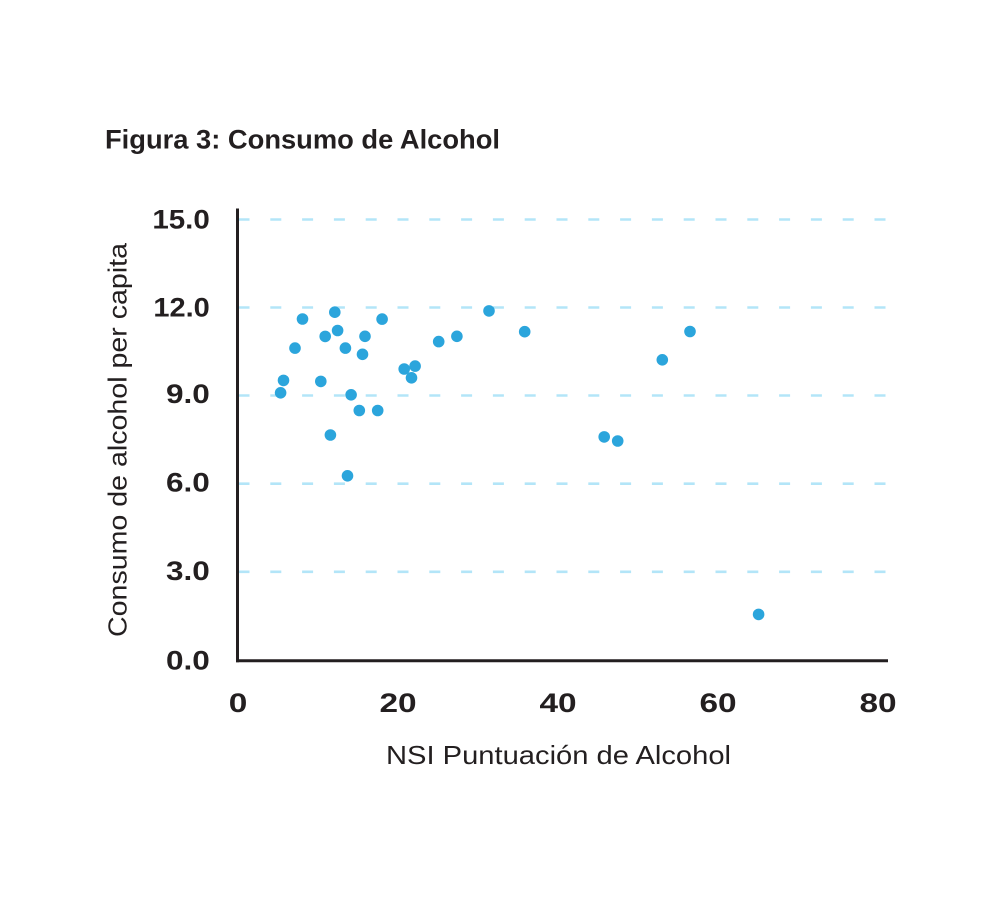 This screenshot has height=900, width=1000. What do you see at coordinates (188, 571) in the screenshot?
I see `svg-text: 3.0` at bounding box center [188, 571].